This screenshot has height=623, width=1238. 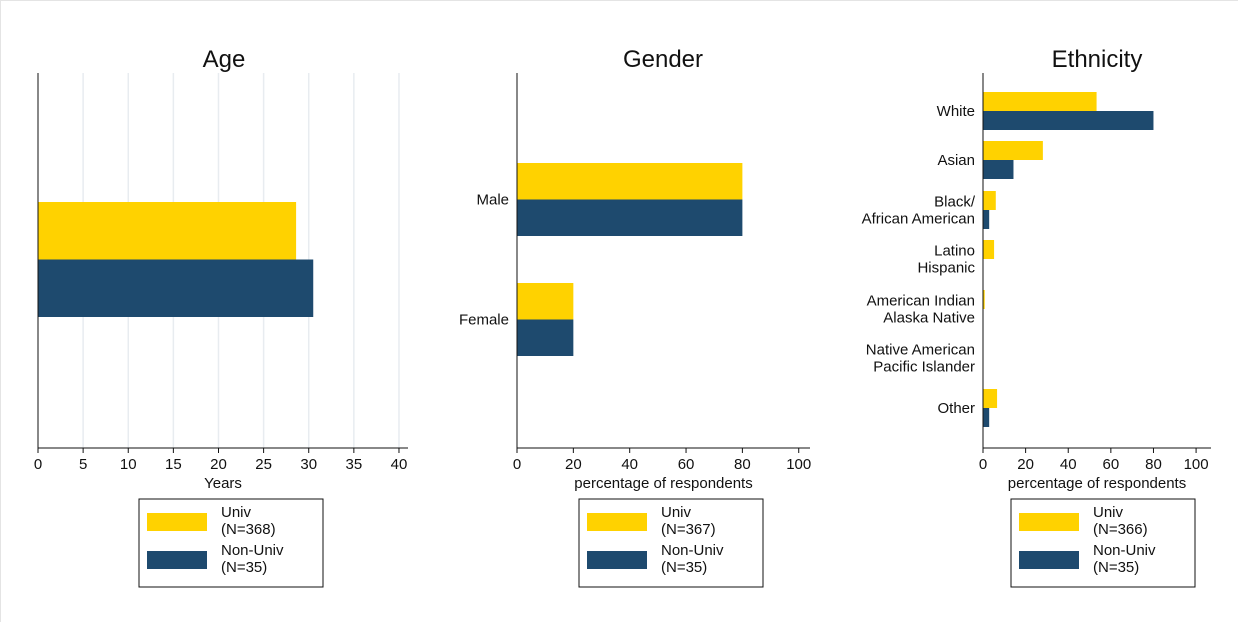 What do you see at coordinates (921, 310) in the screenshot?
I see `category-label: American Indian Alaska Native` at bounding box center [921, 310].